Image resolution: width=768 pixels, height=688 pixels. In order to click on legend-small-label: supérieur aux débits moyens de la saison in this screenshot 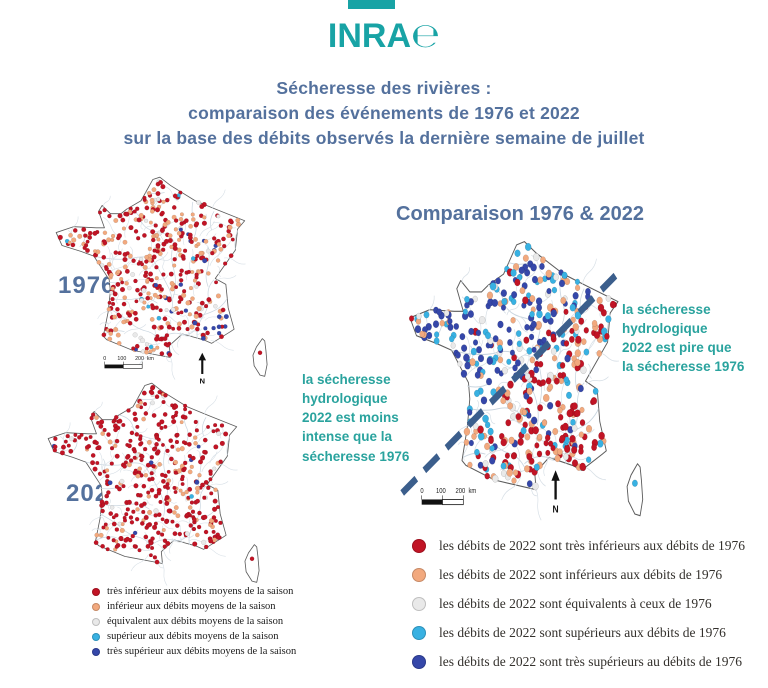, I will do `click(193, 636)`.